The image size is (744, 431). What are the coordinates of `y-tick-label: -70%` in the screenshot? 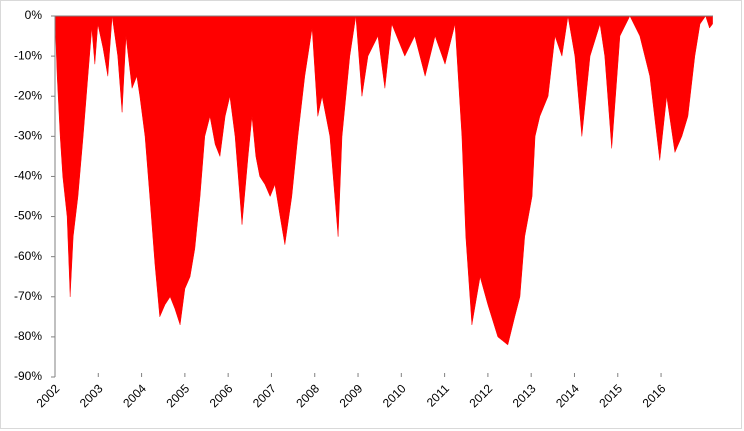 It's located at (28, 296).